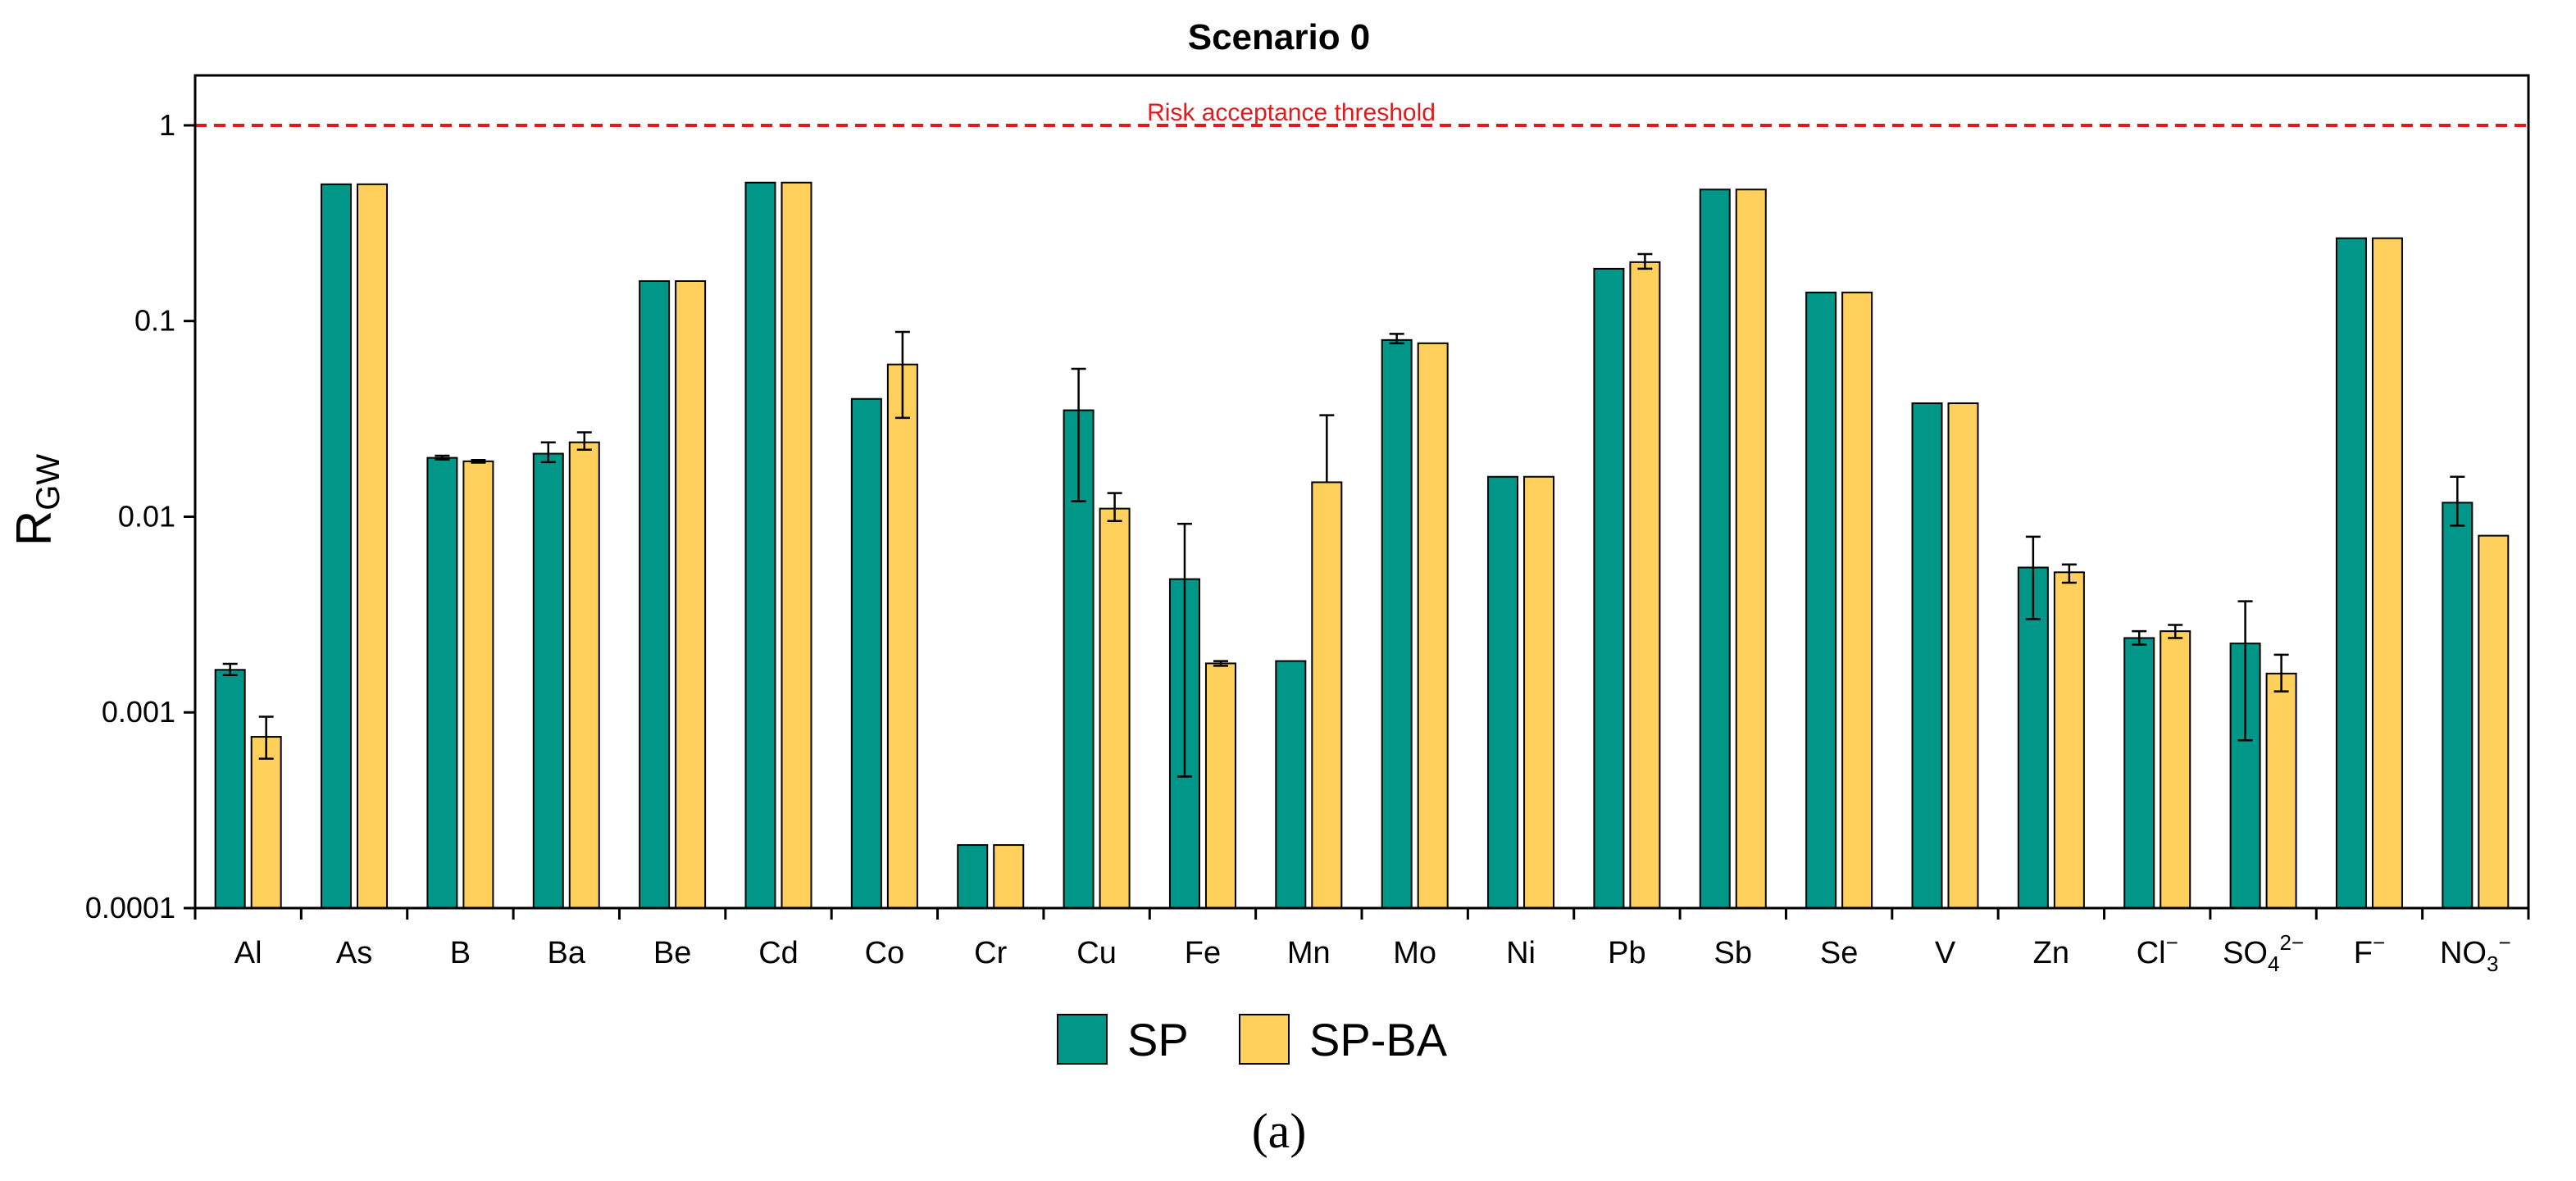 This screenshot has height=1181, width=2576. I want to click on x-tick-label: F−, so click(2369, 950).